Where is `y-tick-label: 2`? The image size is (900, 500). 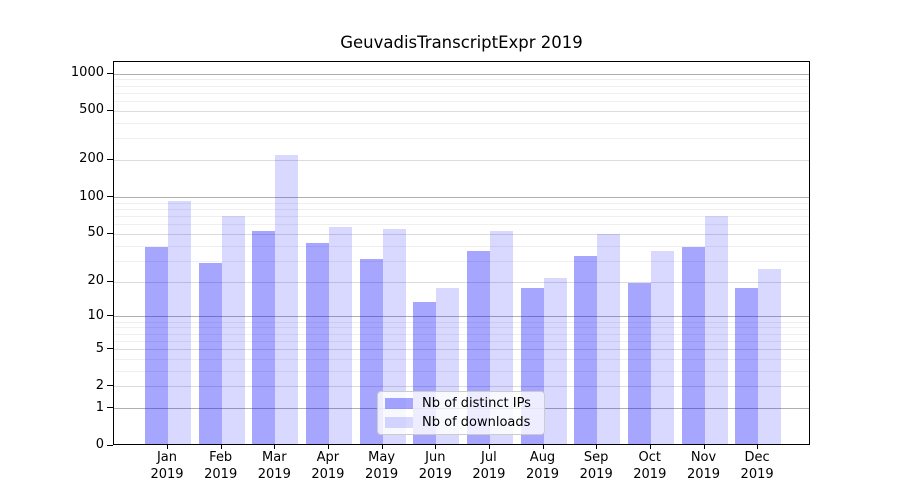 y-tick-label: 2 is located at coordinates (99, 385).